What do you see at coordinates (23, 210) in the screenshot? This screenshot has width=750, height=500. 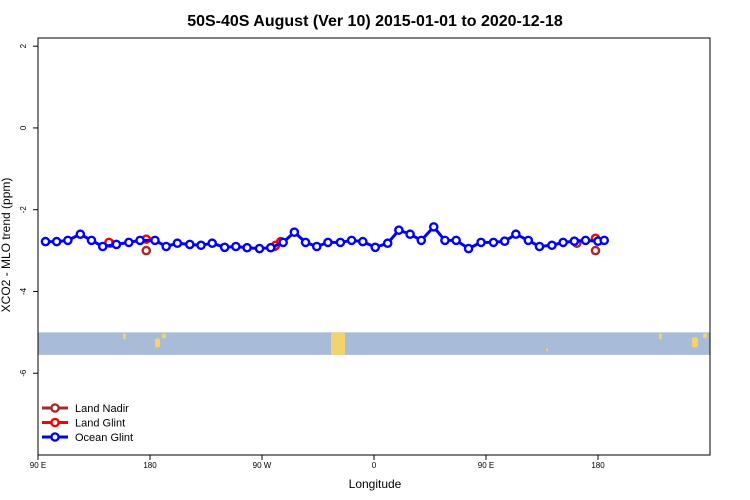 I see `y-tick-label: -2` at bounding box center [23, 210].